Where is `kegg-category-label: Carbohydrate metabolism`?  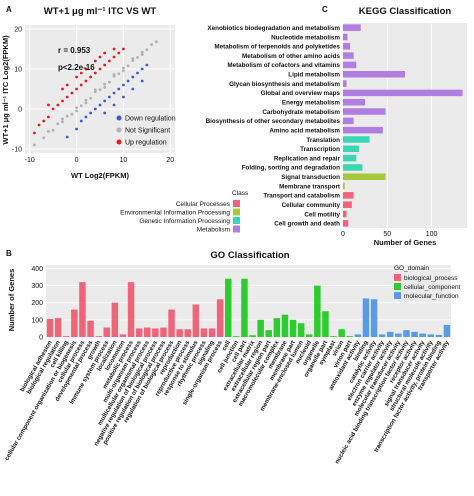 kegg-category-label: Carbohydrate metabolism is located at coordinates (301, 112).